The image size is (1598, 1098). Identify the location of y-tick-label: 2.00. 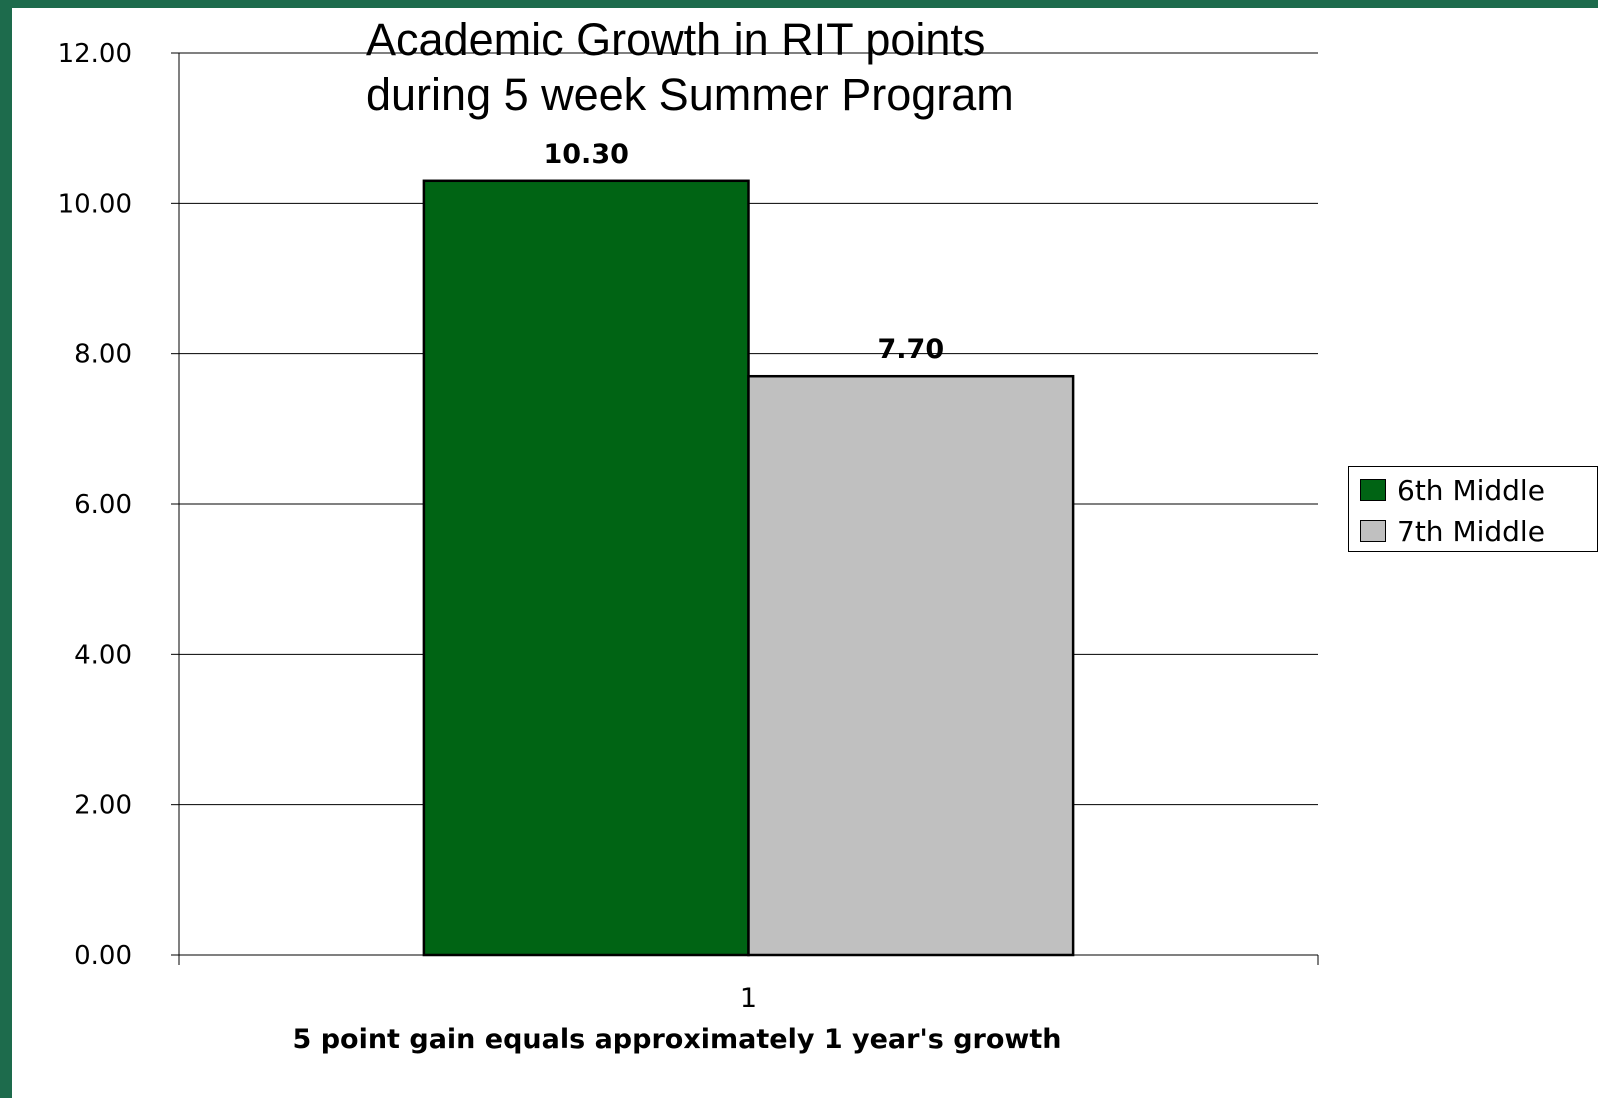
(103, 806).